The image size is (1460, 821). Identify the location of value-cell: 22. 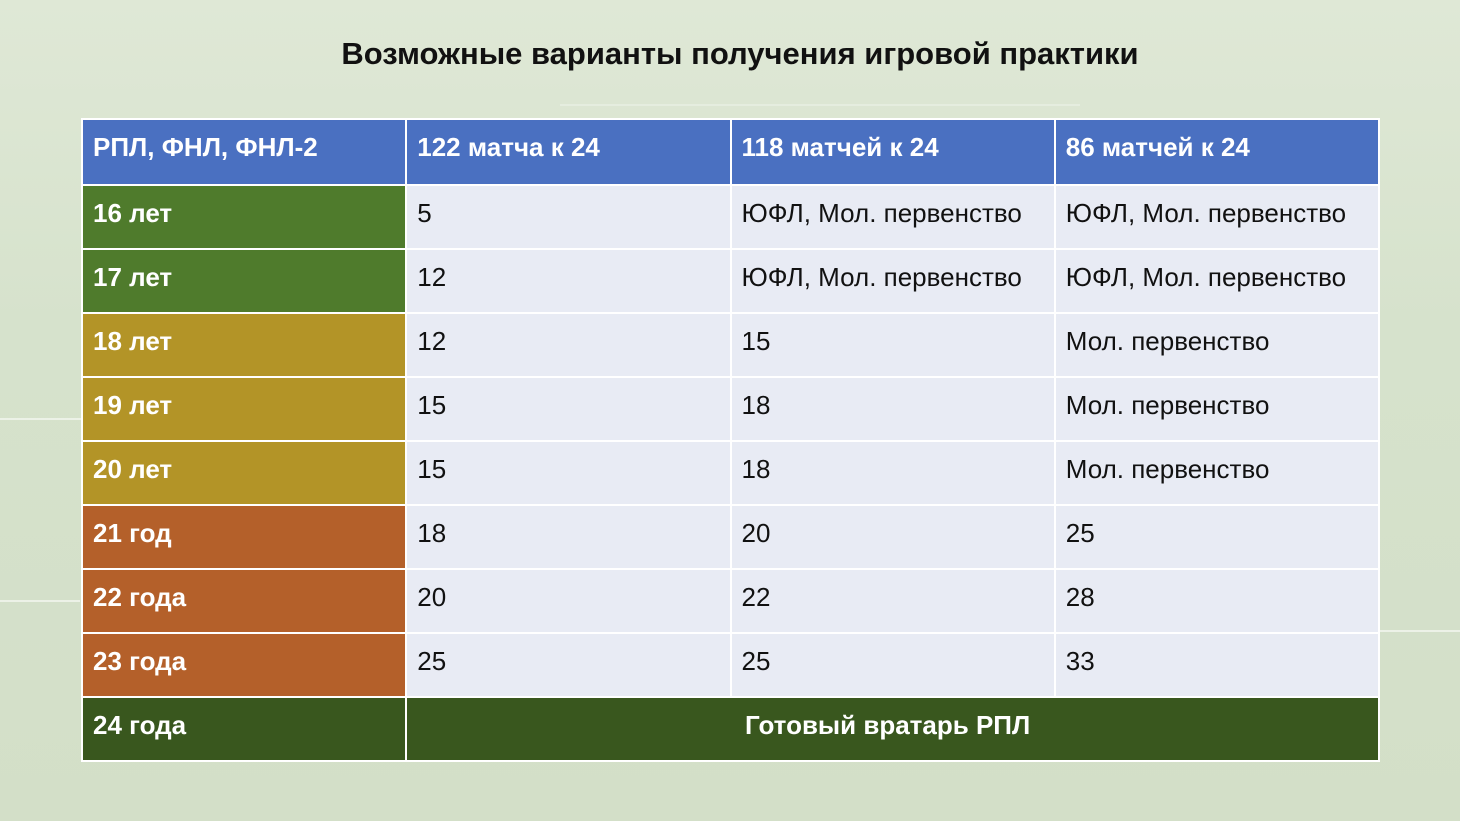
(892, 601).